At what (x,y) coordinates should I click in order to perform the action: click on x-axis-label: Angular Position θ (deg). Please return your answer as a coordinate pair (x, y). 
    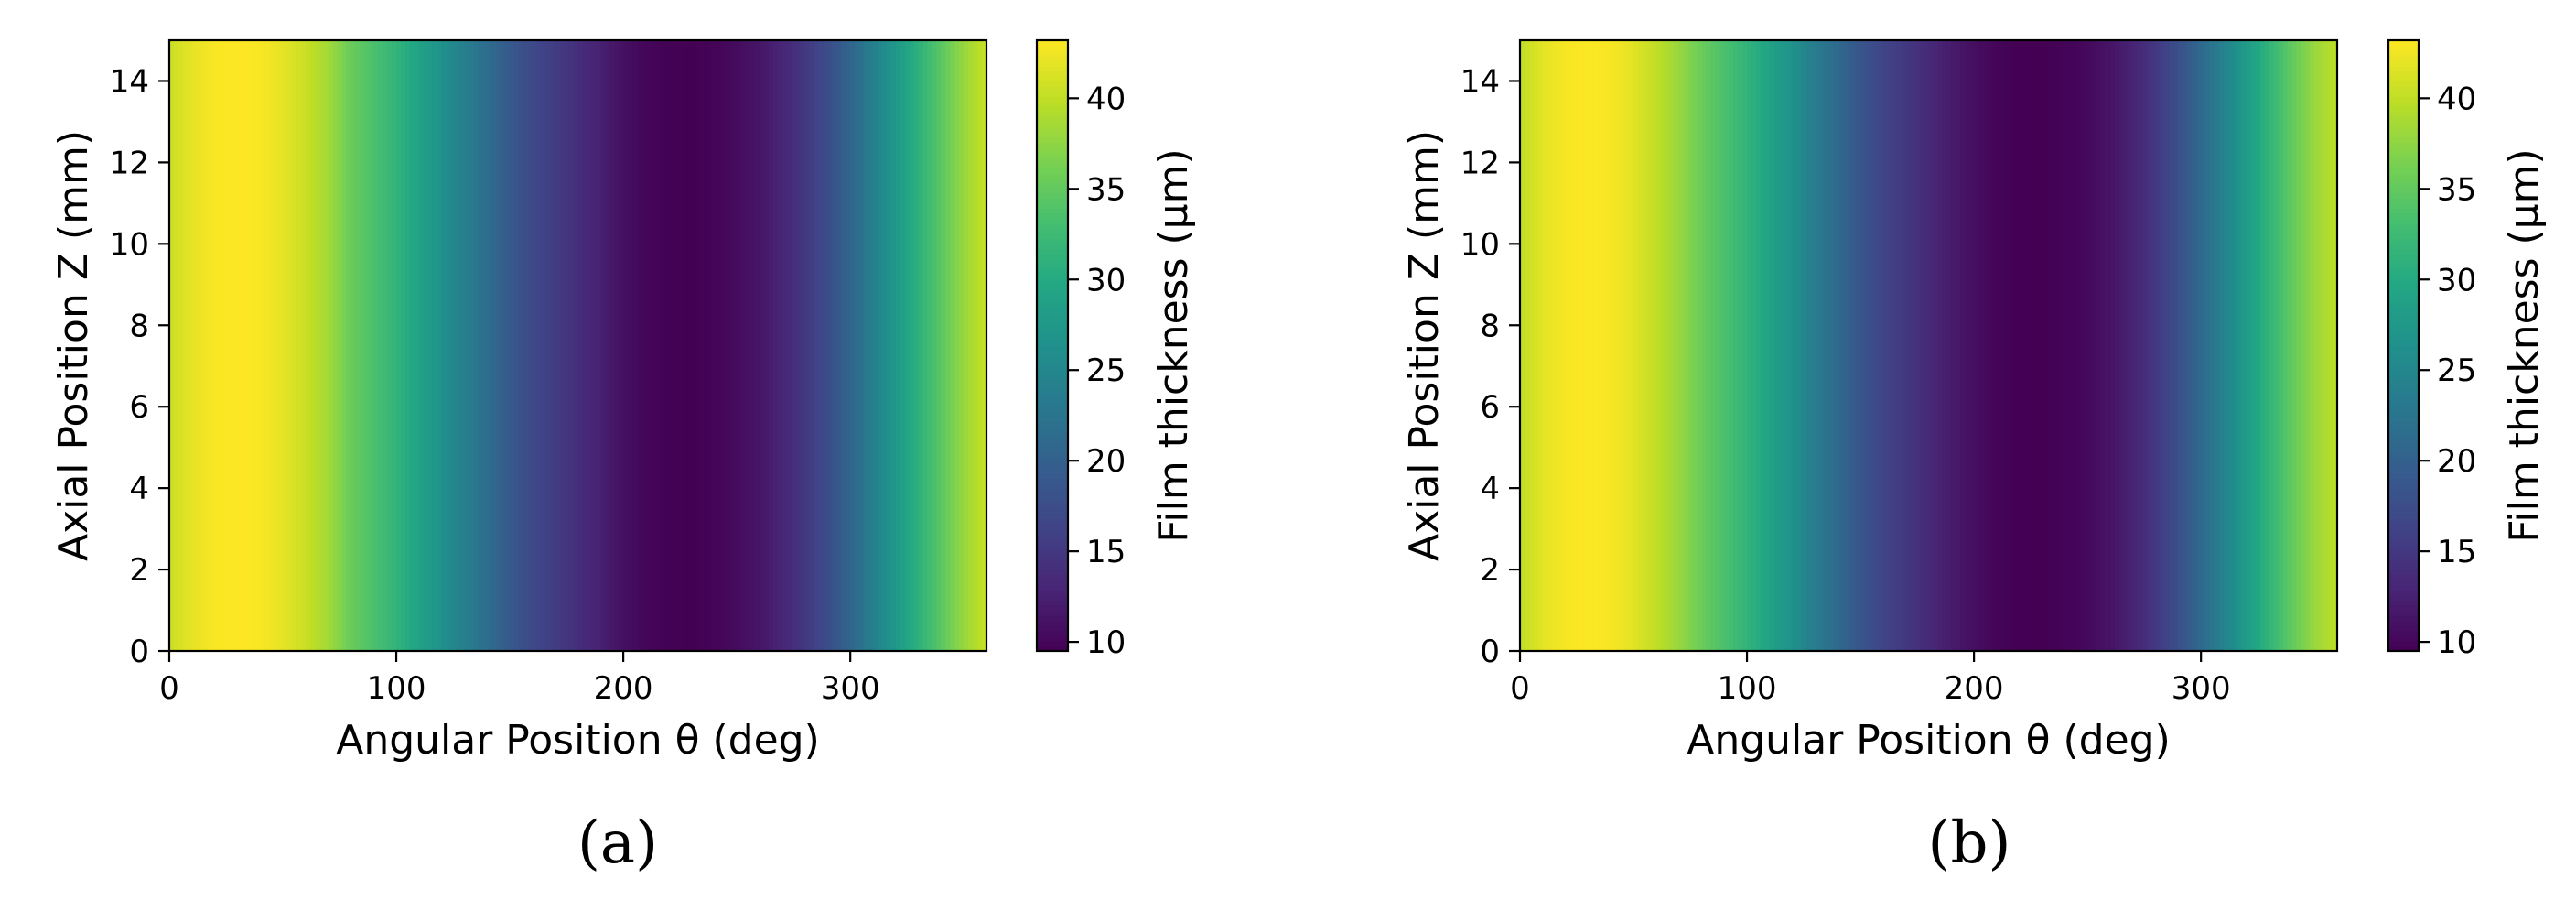
    Looking at the image, I should click on (1929, 740).